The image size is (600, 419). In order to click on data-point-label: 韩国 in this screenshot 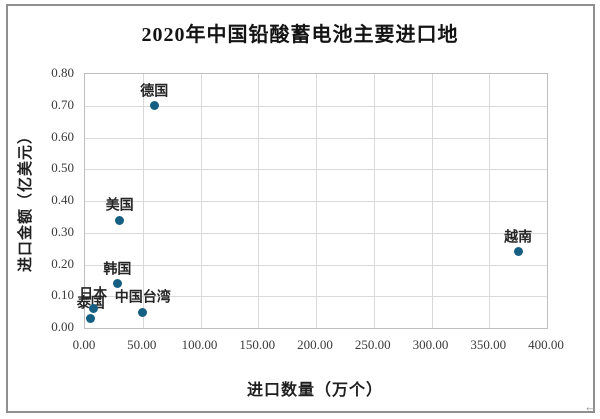, I will do `click(117, 267)`.